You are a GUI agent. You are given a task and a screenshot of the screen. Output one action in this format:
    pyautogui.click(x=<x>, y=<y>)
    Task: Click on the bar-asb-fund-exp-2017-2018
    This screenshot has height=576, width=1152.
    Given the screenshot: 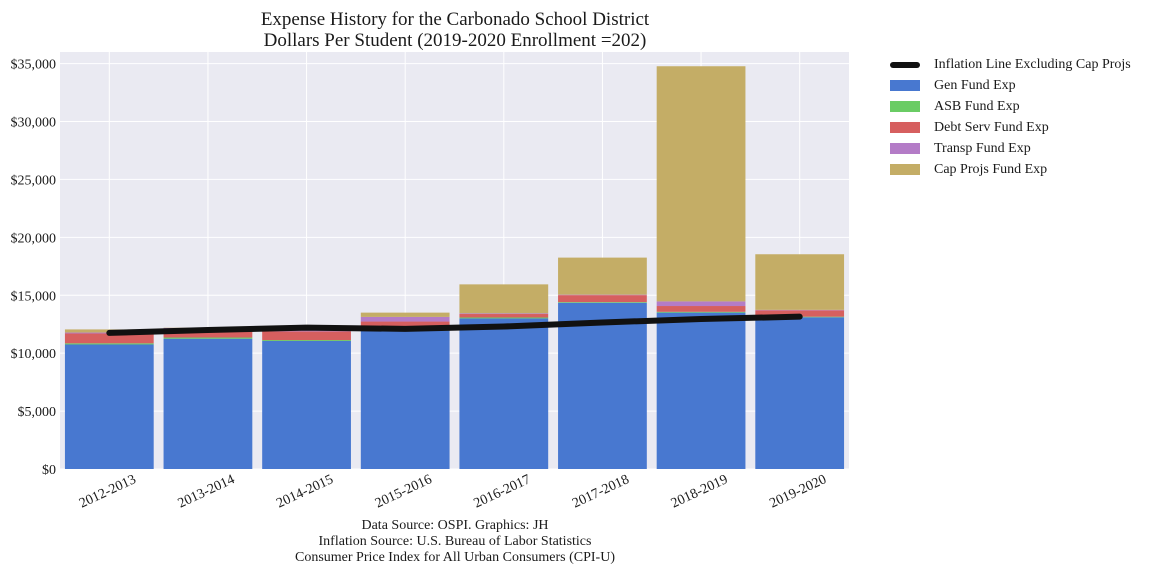 What is the action you would take?
    pyautogui.click(x=602, y=302)
    